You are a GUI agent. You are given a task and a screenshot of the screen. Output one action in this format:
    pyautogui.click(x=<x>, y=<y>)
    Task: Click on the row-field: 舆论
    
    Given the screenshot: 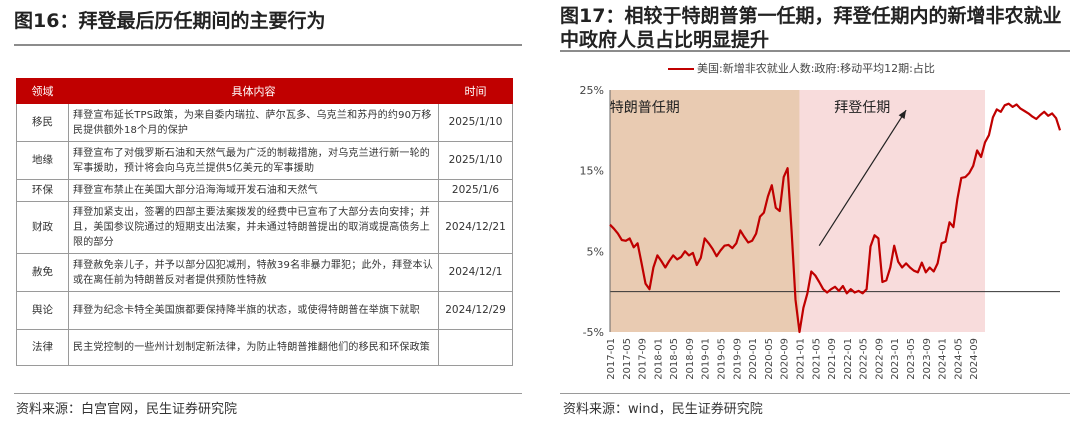 What is the action you would take?
    pyautogui.click(x=42, y=310)
    